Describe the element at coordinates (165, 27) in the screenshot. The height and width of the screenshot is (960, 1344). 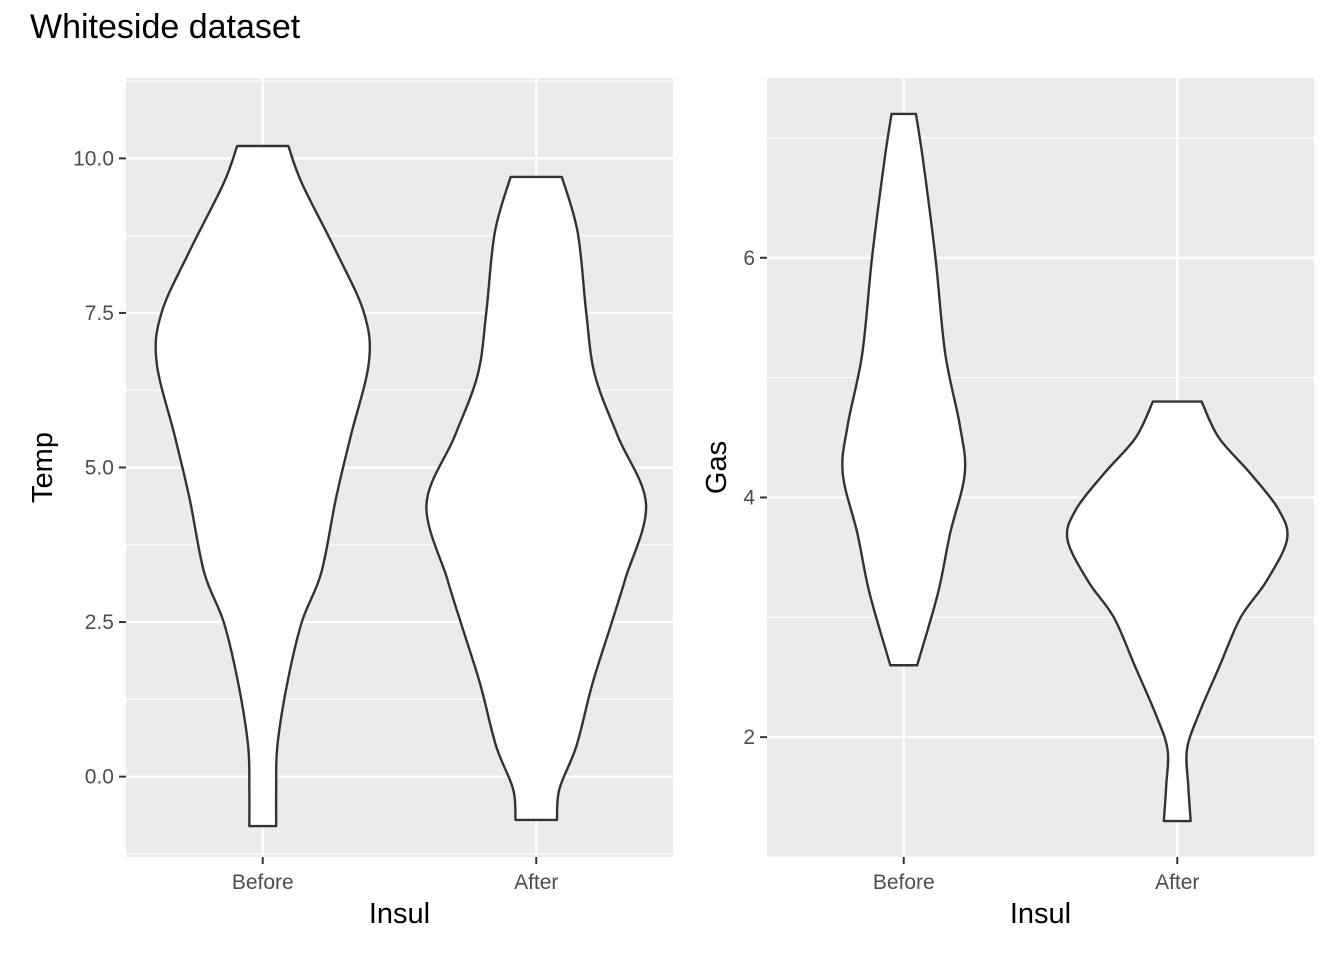
I see `chart-title: Whiteside dataset` at that location.